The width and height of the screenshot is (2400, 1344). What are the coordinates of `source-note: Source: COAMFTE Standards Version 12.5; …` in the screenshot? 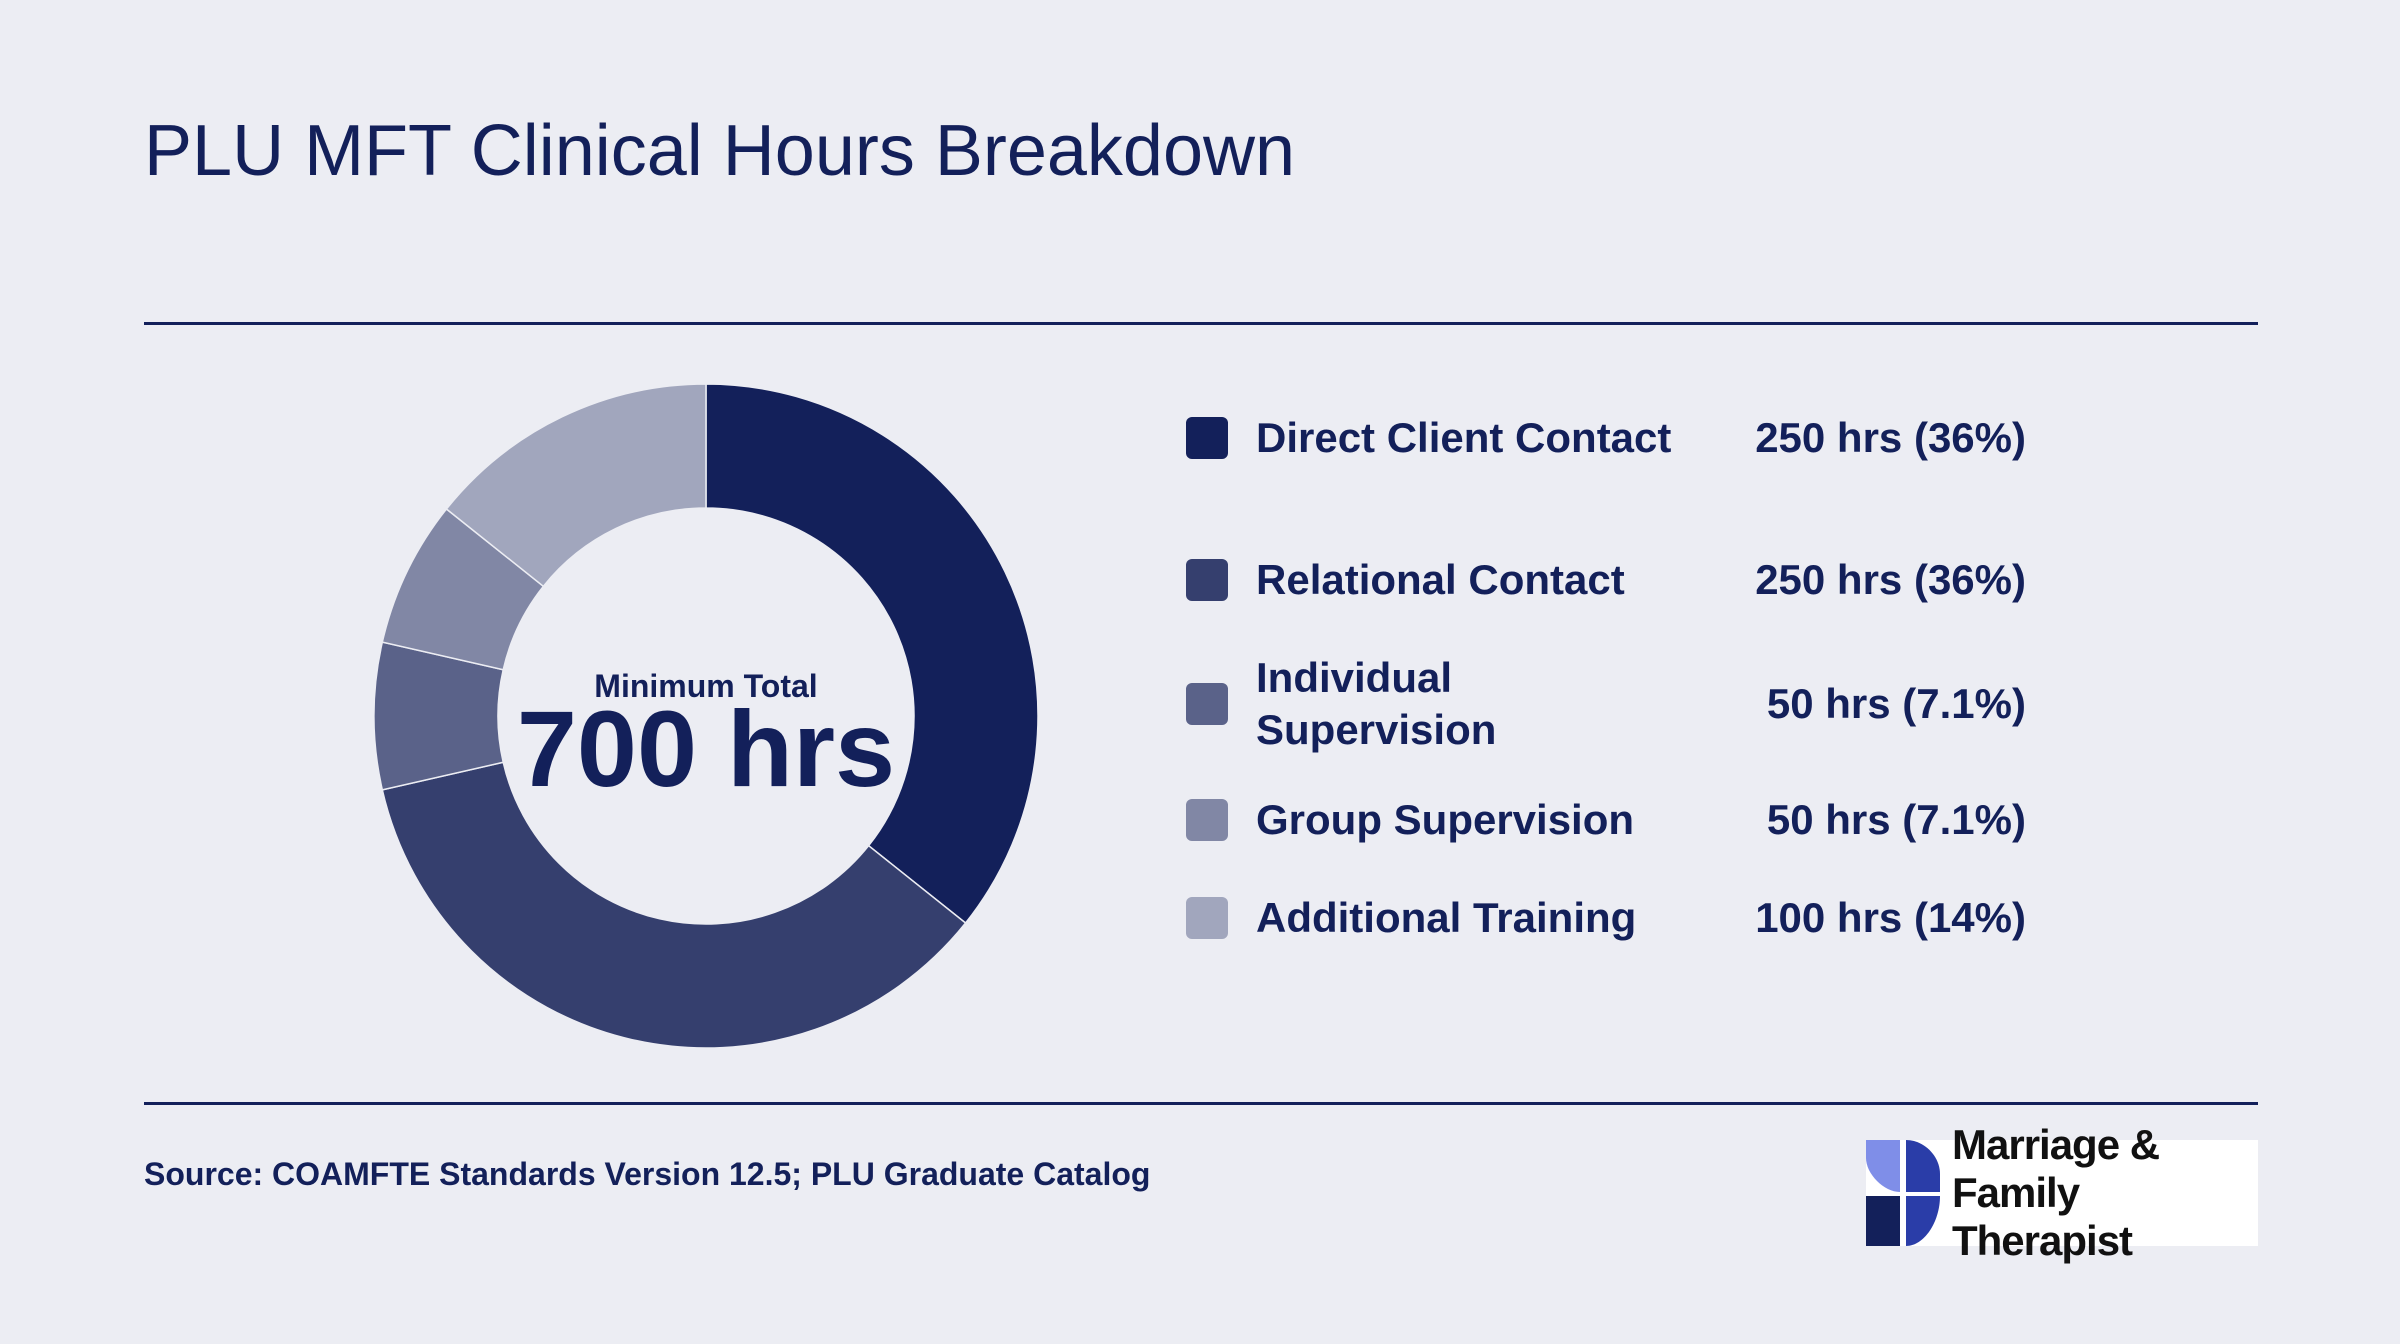 It's located at (647, 1174).